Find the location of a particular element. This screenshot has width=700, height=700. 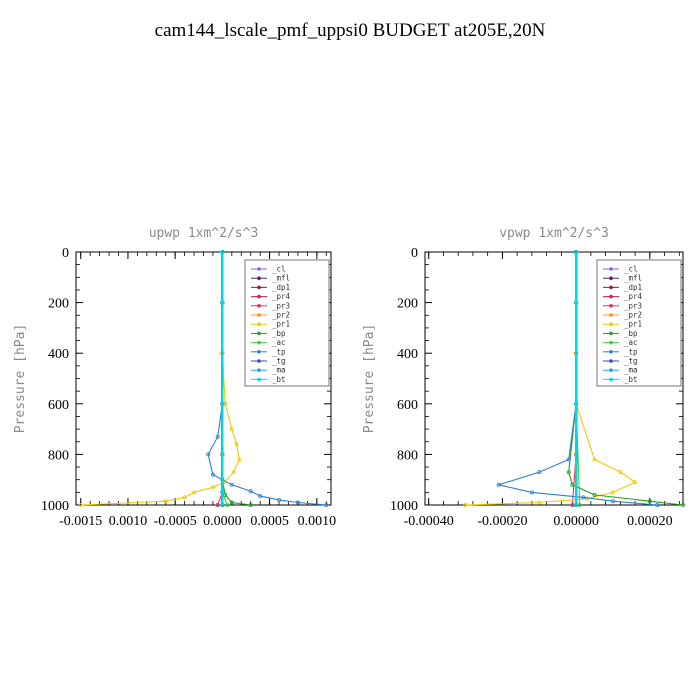

panel1-legend-label: _tg is located at coordinates (279, 361).